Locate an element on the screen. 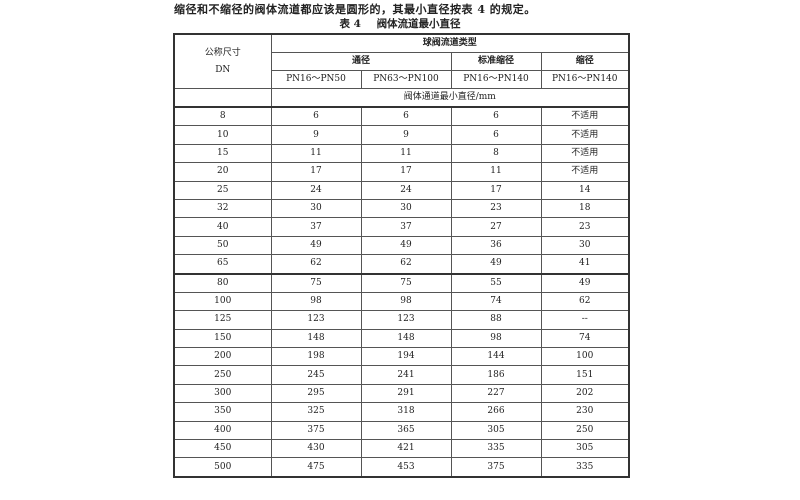 Image resolution: width=800 pixels, height=500 pixels. group-header: 球阀流道类型 is located at coordinates (450, 43).